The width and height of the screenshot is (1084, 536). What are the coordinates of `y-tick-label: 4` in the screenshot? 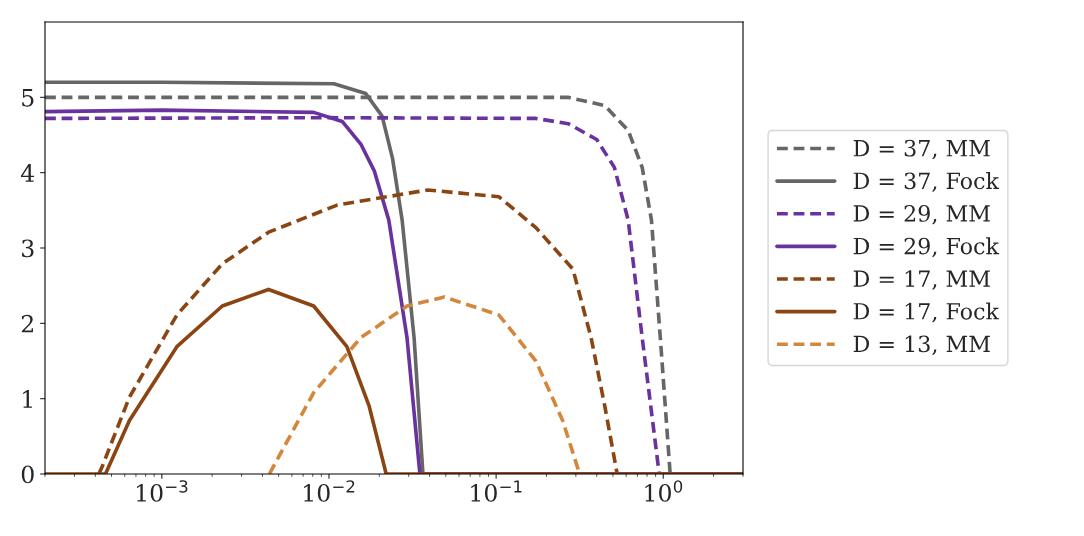 It's located at (27, 173).